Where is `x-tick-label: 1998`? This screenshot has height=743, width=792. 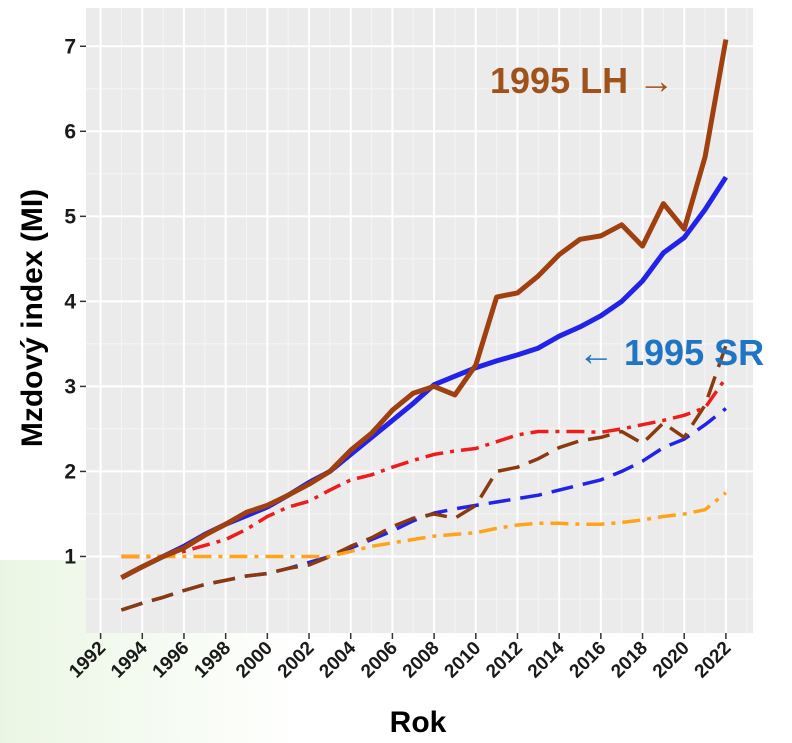
x-tick-label: 1998 is located at coordinates (212, 660).